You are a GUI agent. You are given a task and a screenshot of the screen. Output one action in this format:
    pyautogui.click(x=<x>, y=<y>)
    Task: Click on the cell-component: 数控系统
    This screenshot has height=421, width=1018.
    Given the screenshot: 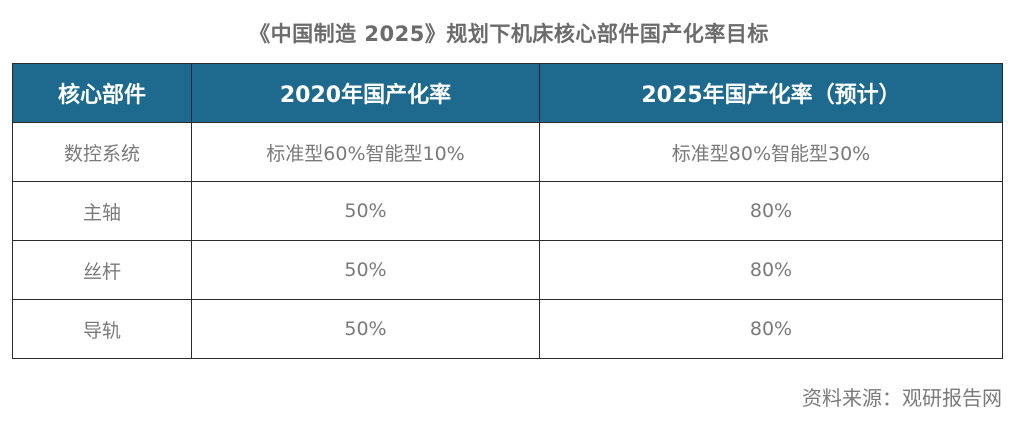 What is the action you would take?
    pyautogui.click(x=102, y=152)
    